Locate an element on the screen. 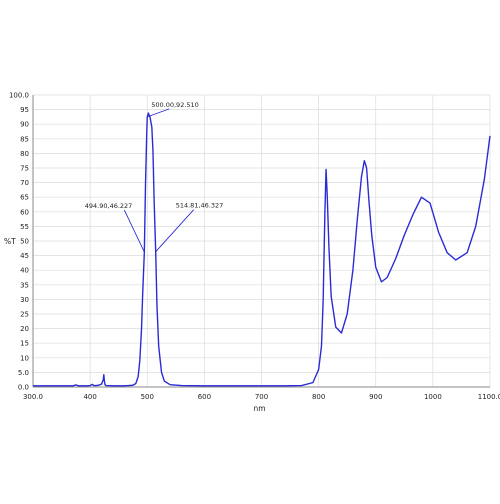 Image resolution: width=500 pixels, height=504 pixels. y-tick-label: 15 is located at coordinates (24, 344).